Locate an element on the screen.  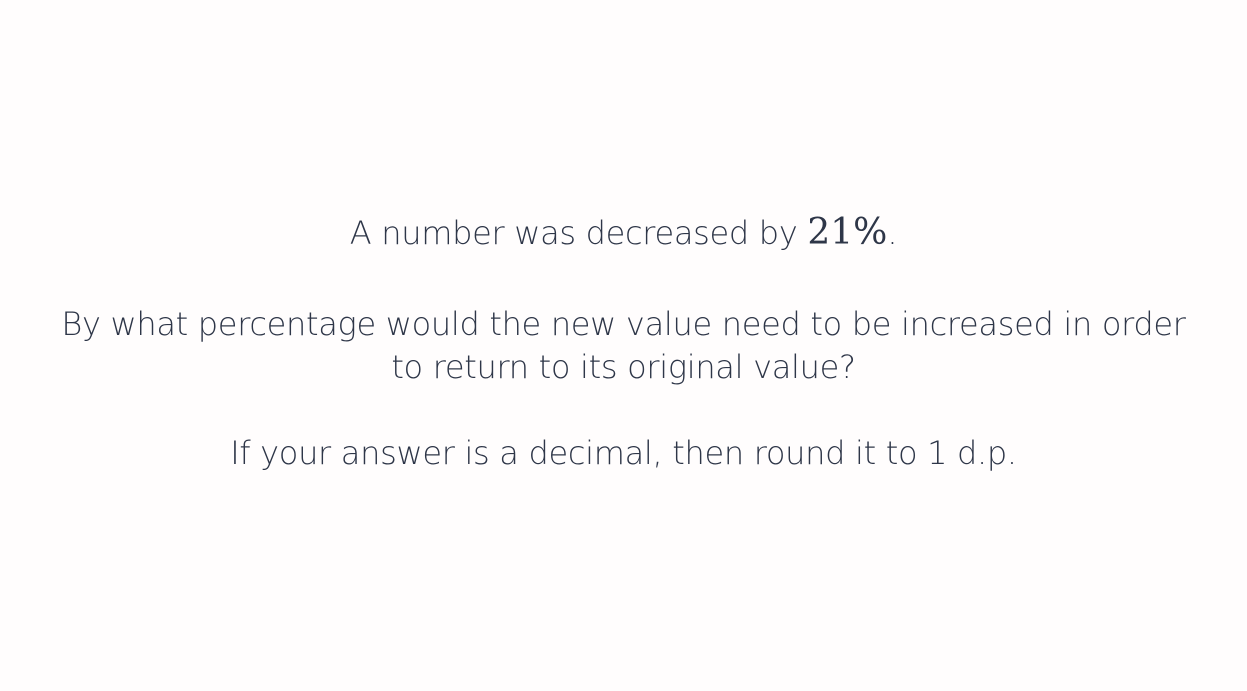
question-prompt-line-2: to return to its original value? is located at coordinates (623, 367).